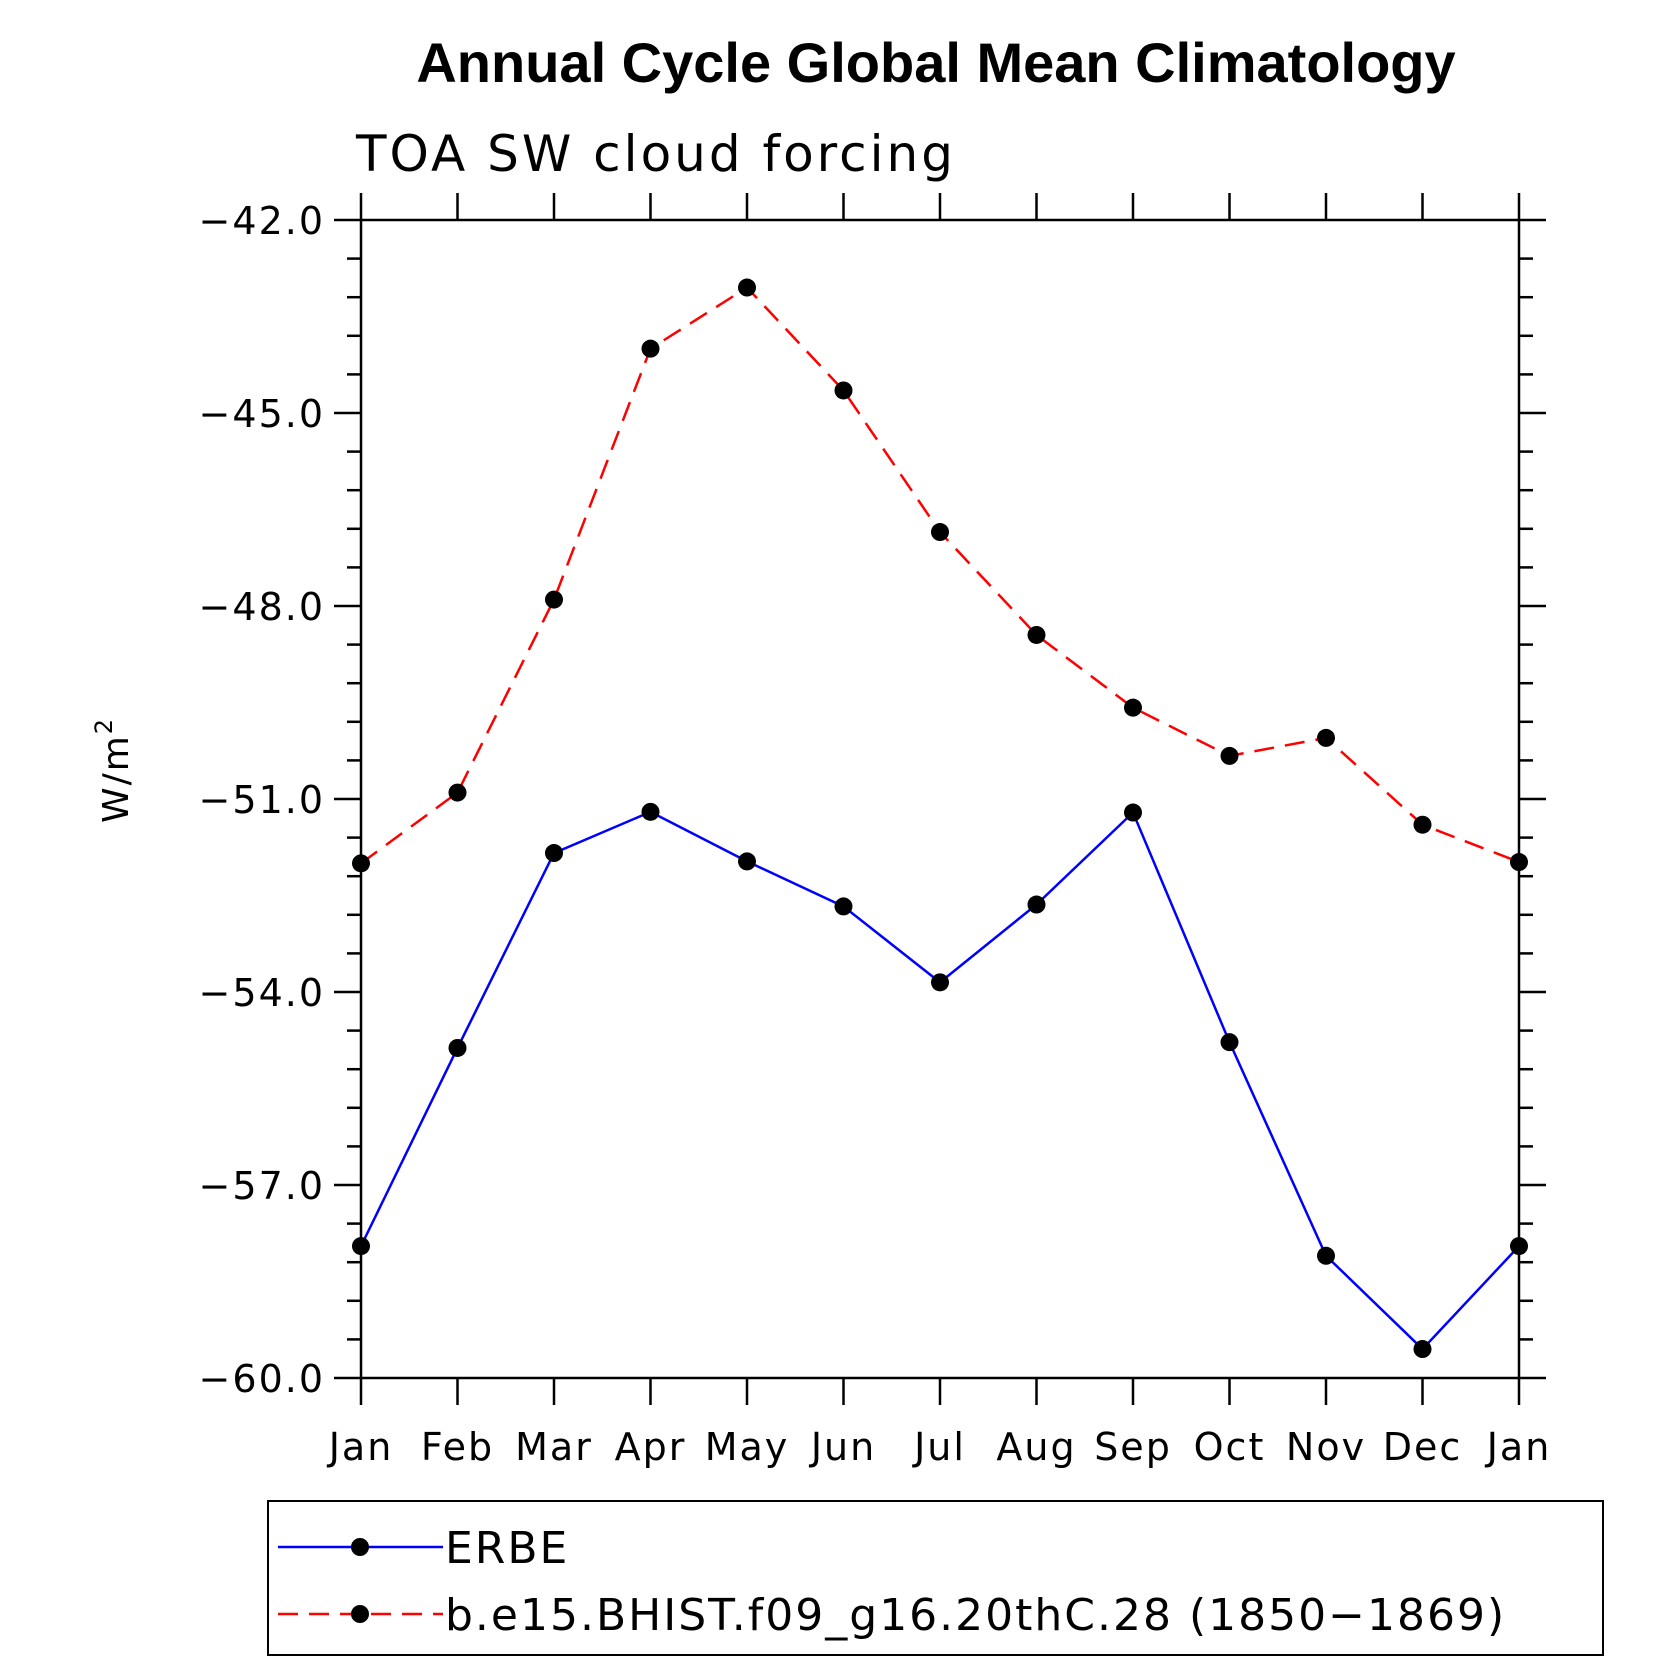 This screenshot has width=1680, height=1680. What do you see at coordinates (457, 1447) in the screenshot?
I see `x-tick-label: Feb` at bounding box center [457, 1447].